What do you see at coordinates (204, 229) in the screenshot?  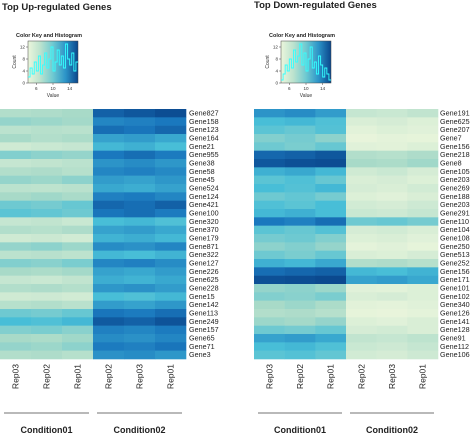 I see `row-label: Gene370` at bounding box center [204, 229].